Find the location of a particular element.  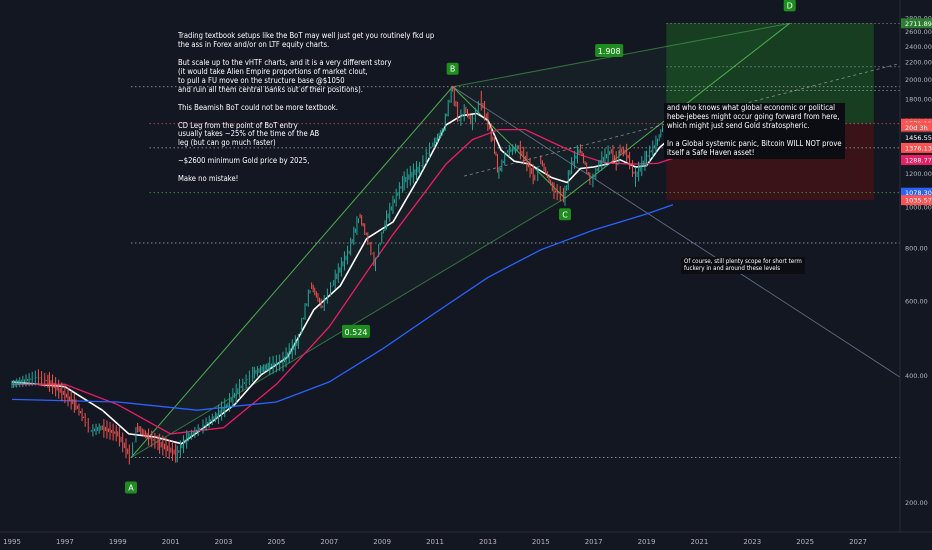

pattern-fill-bcd is located at coordinates (621, 111).